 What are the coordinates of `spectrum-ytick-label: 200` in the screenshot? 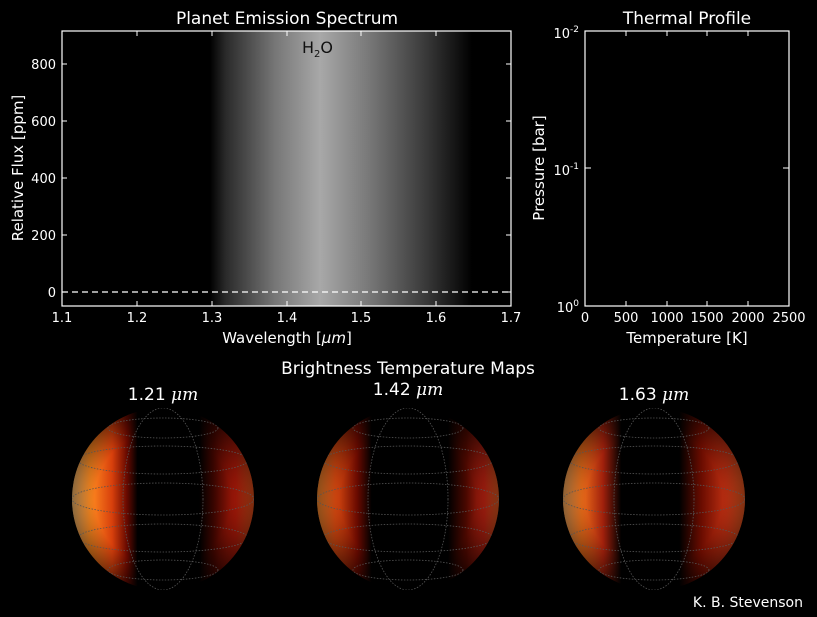 It's located at (43, 236).